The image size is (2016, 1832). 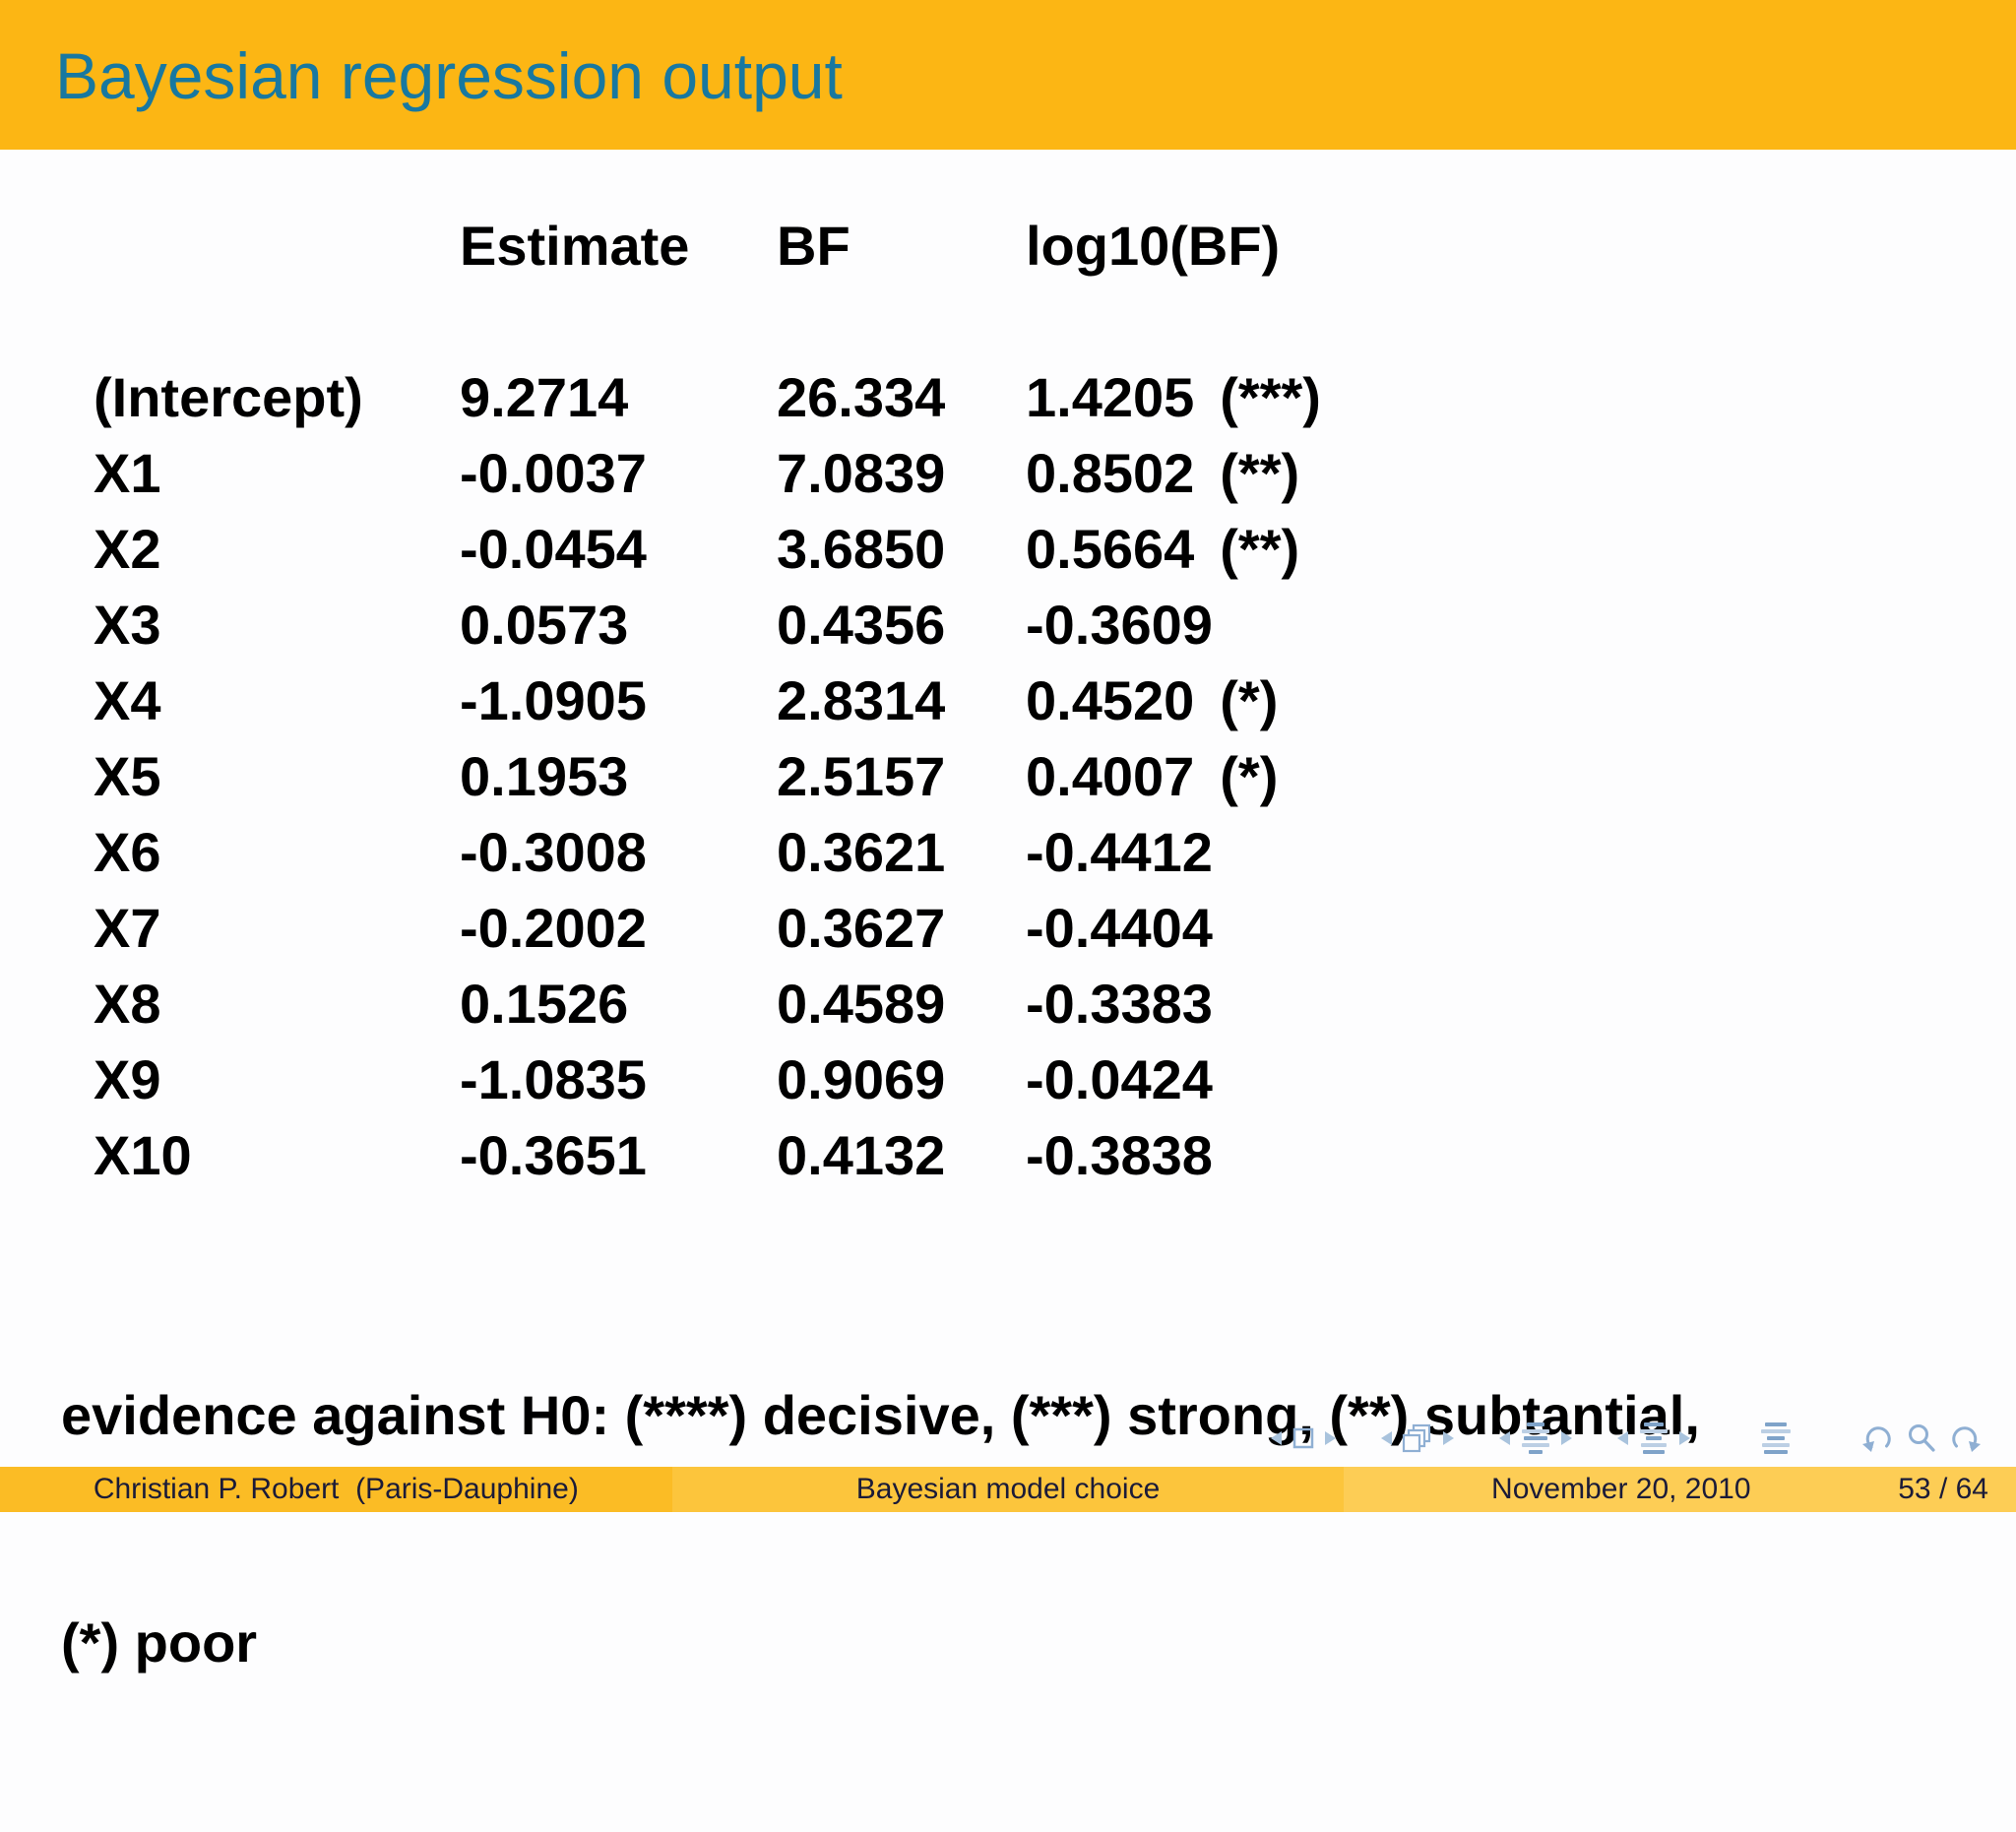 I want to click on table-row: X1 -0.0037 7.0839 0.8502 (**), so click(x=865, y=473).